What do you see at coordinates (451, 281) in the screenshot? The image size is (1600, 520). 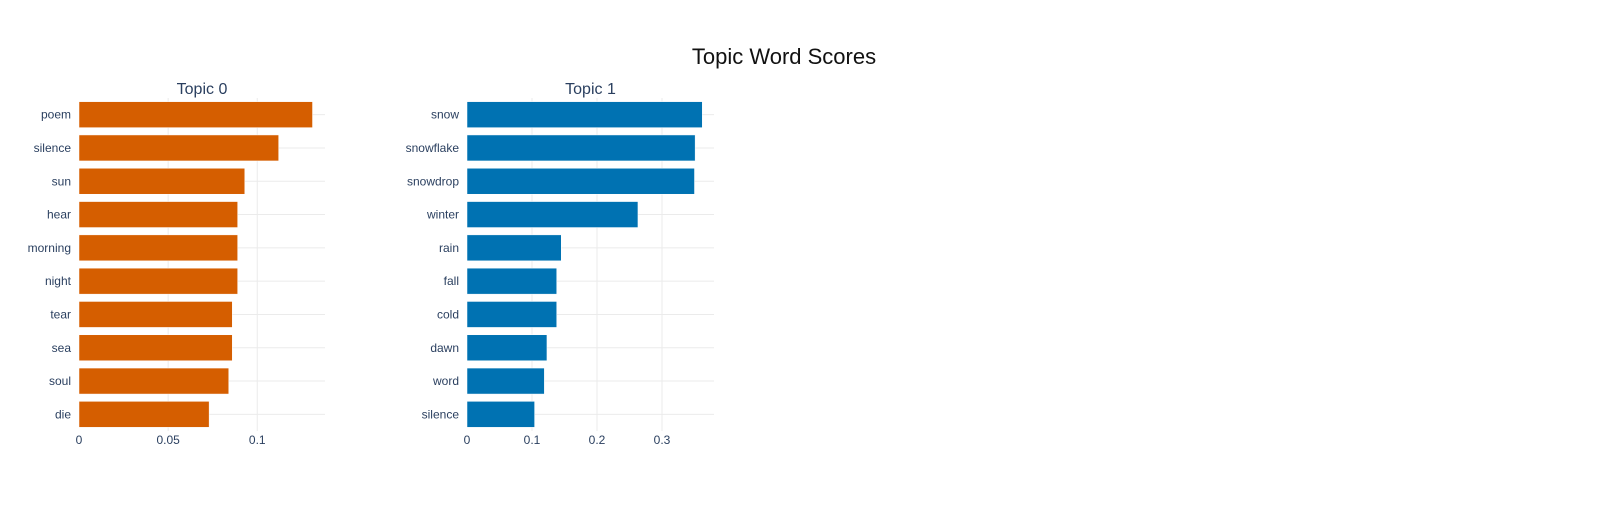 I see `y-tick-label: fall` at bounding box center [451, 281].